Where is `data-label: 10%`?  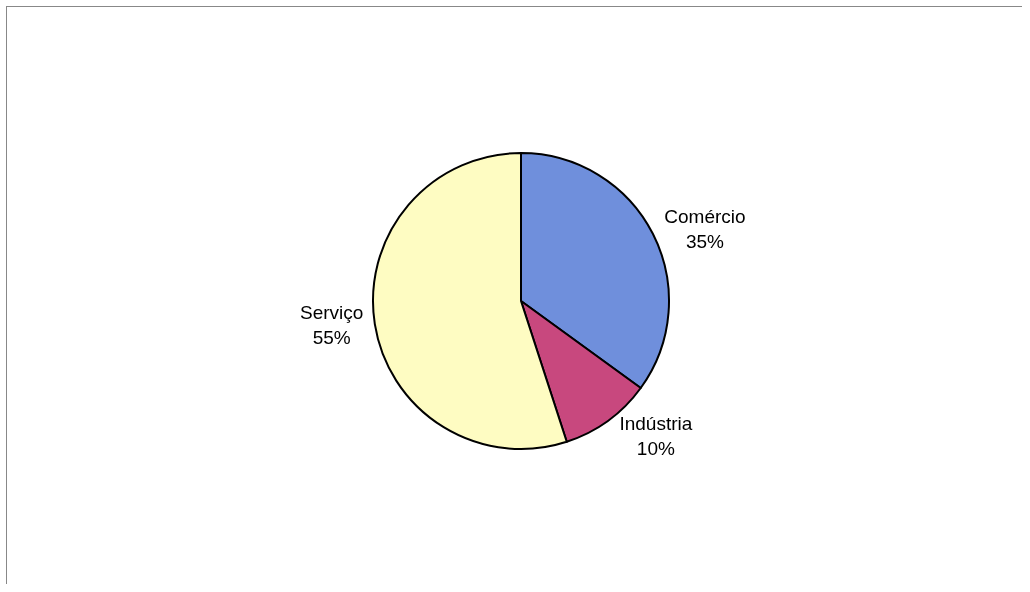 data-label: 10% is located at coordinates (655, 448).